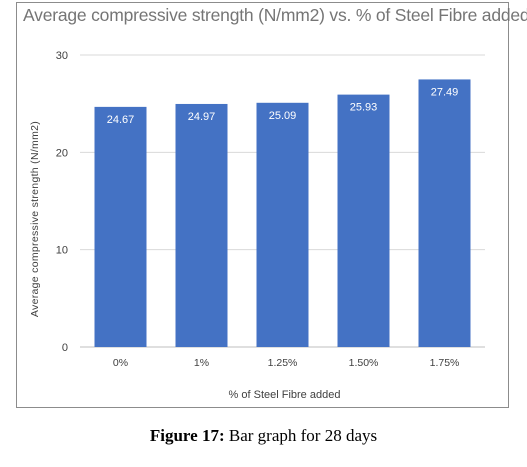  What do you see at coordinates (283, 116) in the screenshot?
I see `data-label: 25.09` at bounding box center [283, 116].